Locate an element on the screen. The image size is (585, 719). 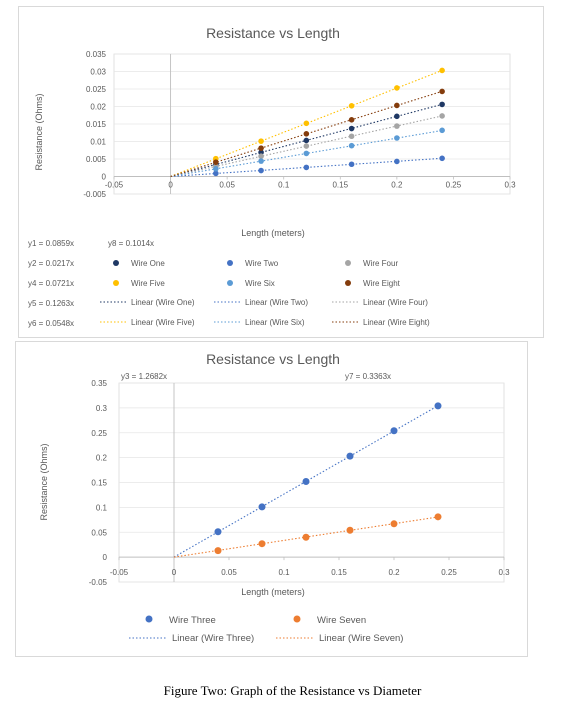
y-tick-label: 0.1 is located at coordinates (102, 507).